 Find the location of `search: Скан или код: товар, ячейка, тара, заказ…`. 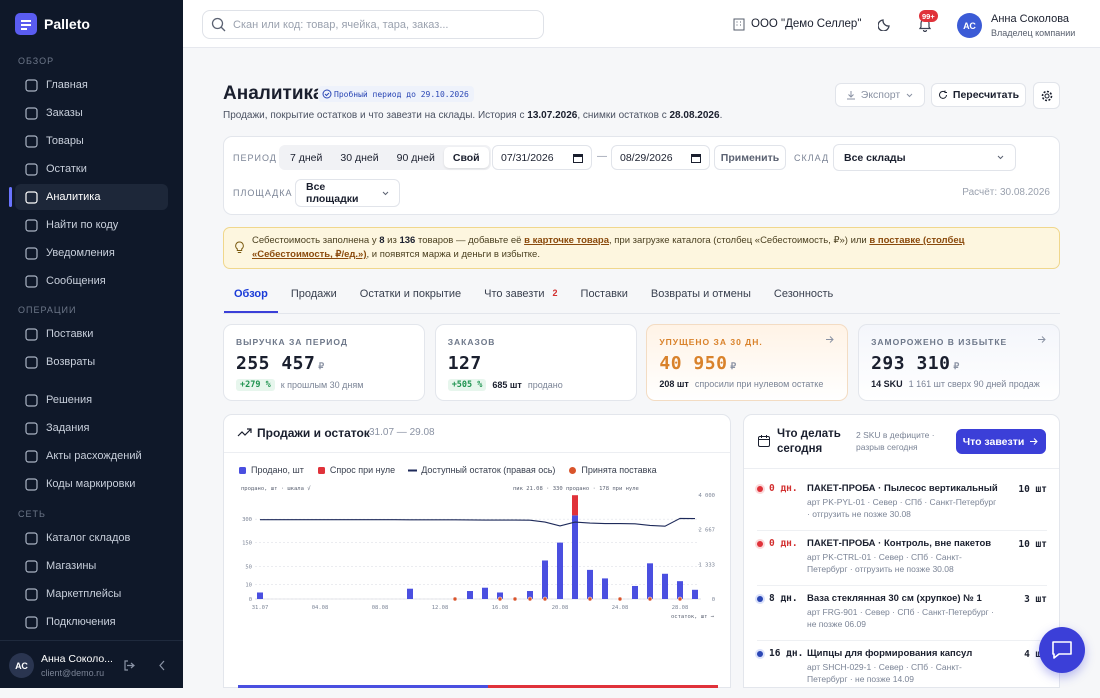

search: Скан или код: товар, ячейка, тара, заказ… is located at coordinates (373, 24).